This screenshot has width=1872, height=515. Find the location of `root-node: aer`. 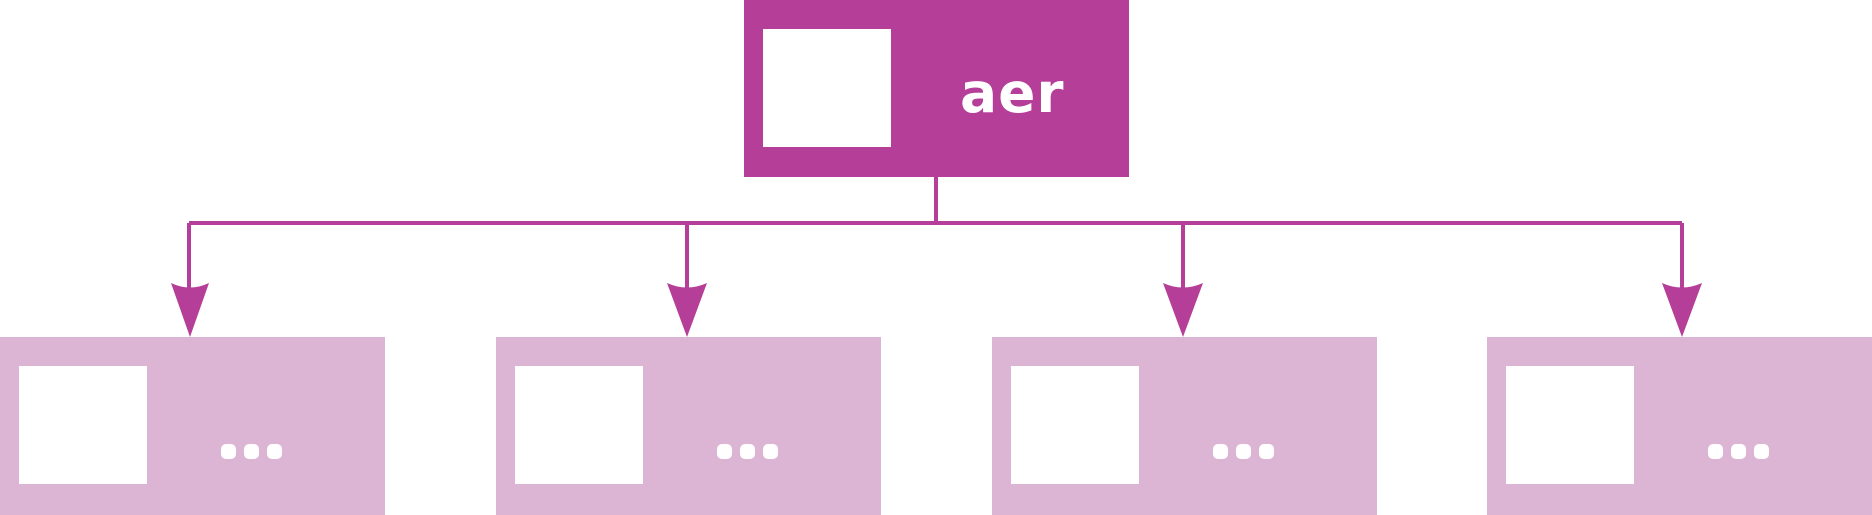

root-node: aer is located at coordinates (936, 88).